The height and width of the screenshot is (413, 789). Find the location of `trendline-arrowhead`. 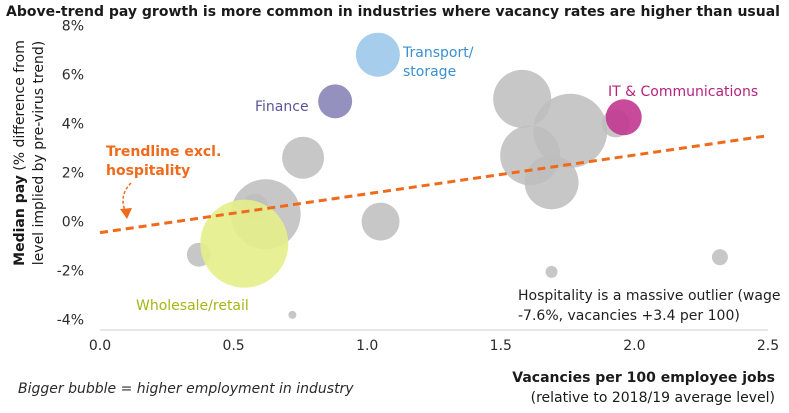

trendline-arrowhead is located at coordinates (126, 213).